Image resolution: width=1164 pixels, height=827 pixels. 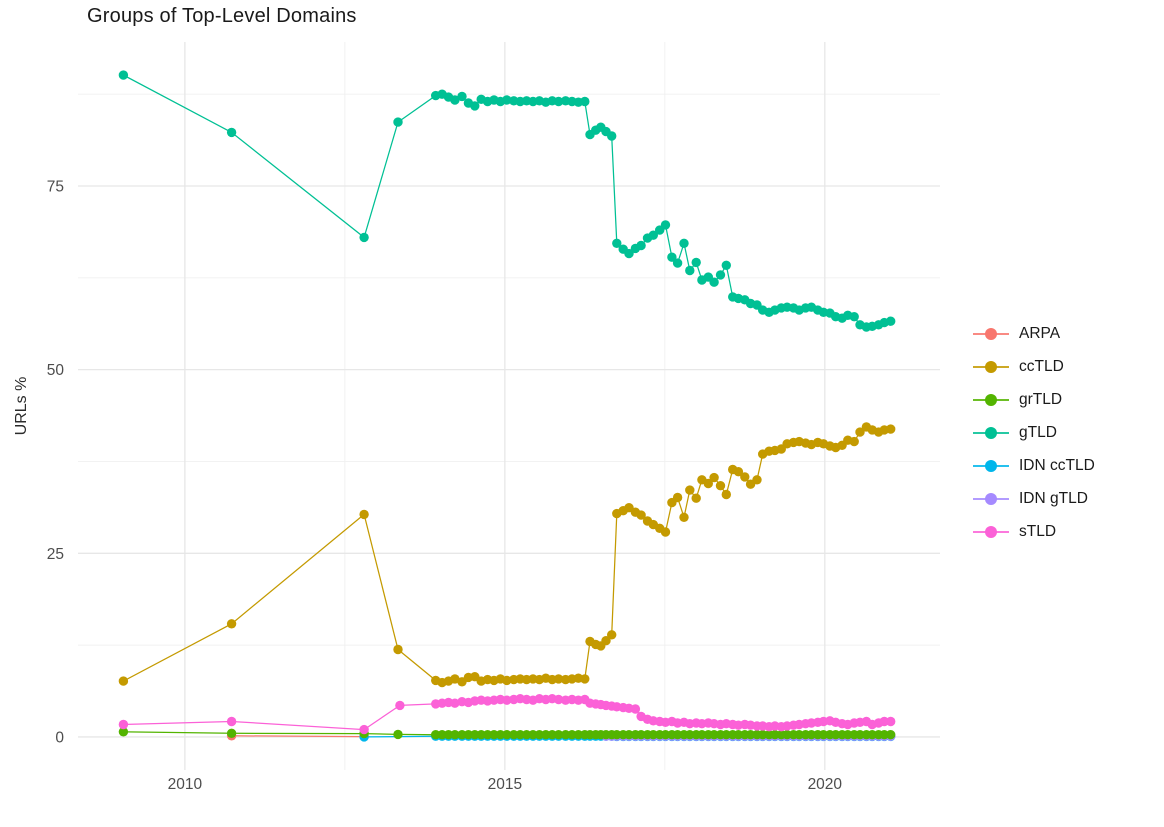 What do you see at coordinates (59, 737) in the screenshot?
I see `y-tick-label: 0` at bounding box center [59, 737].